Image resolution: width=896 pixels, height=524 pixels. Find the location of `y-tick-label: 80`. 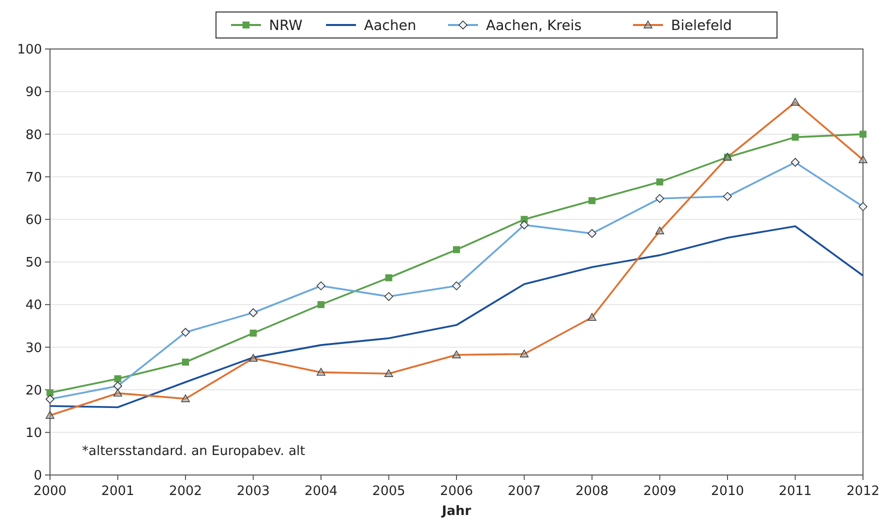

y-tick-label: 80 is located at coordinates (33, 135).